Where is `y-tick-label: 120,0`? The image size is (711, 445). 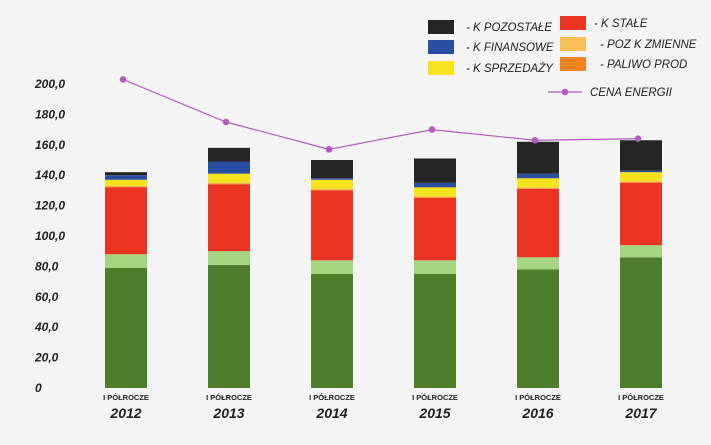 y-tick-label: 120,0 is located at coordinates (50, 206).